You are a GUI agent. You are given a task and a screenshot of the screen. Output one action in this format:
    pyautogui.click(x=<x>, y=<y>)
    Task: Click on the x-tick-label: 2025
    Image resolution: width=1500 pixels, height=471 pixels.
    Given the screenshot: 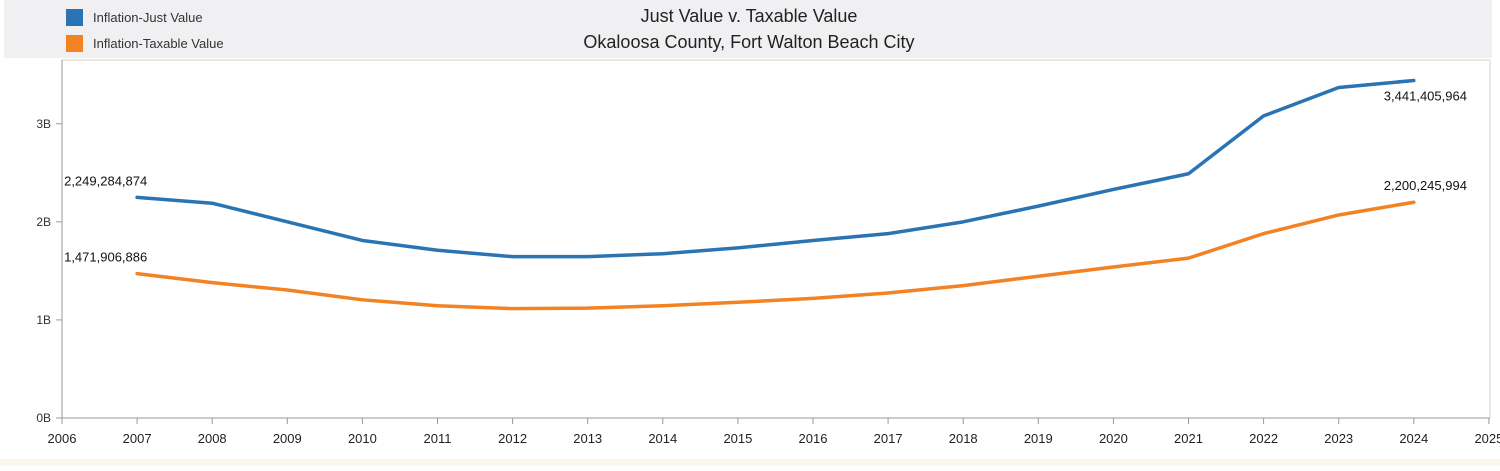 What is the action you would take?
    pyautogui.click(x=1487, y=438)
    